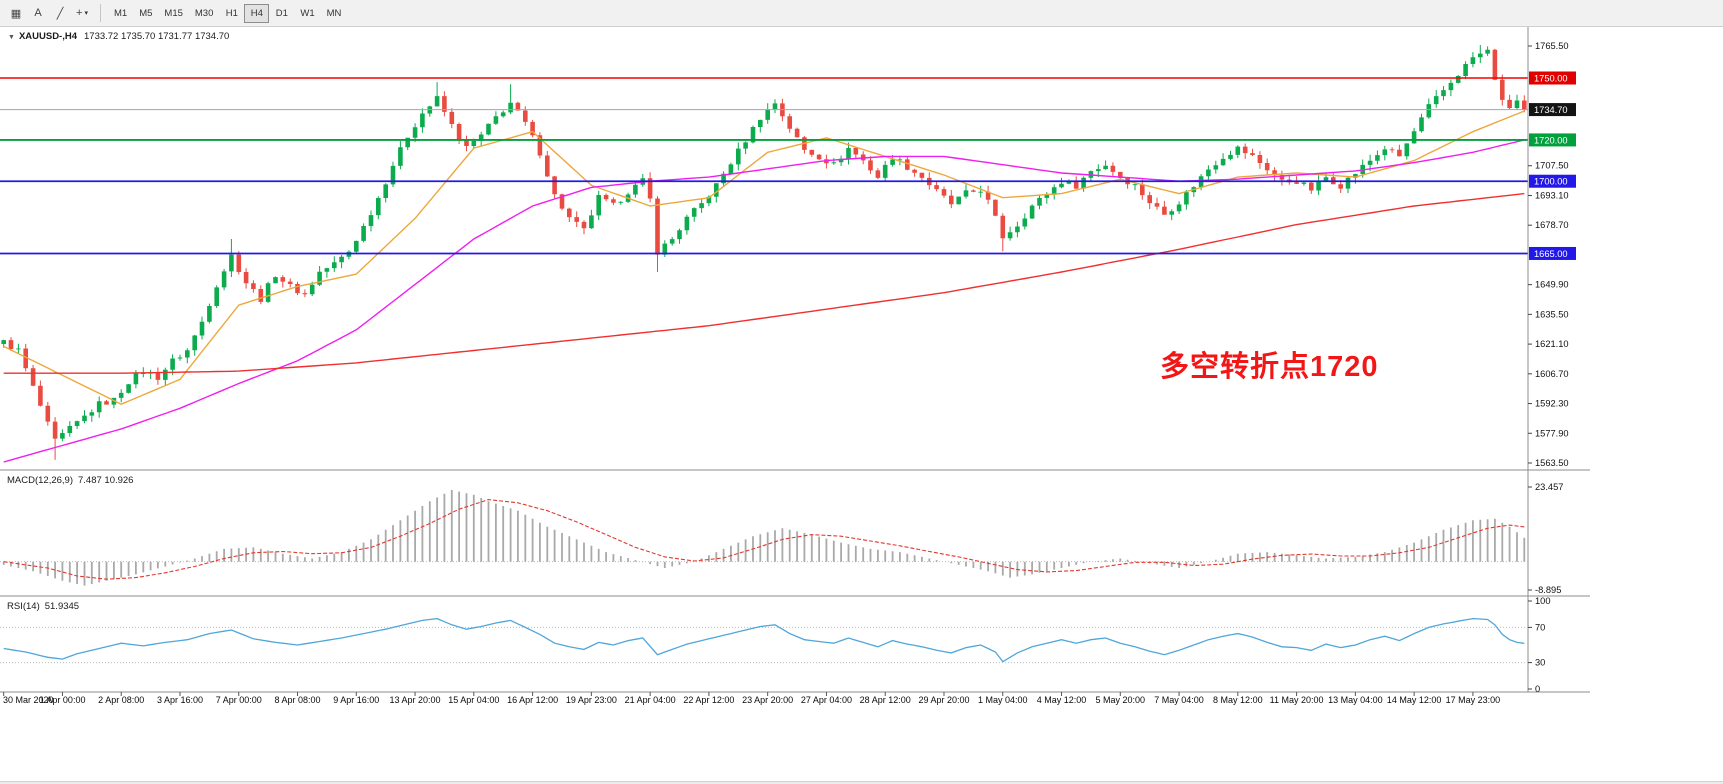 Image resolution: width=1723 pixels, height=784 pixels. I want to click on macd-signal-line, so click(764, 539).